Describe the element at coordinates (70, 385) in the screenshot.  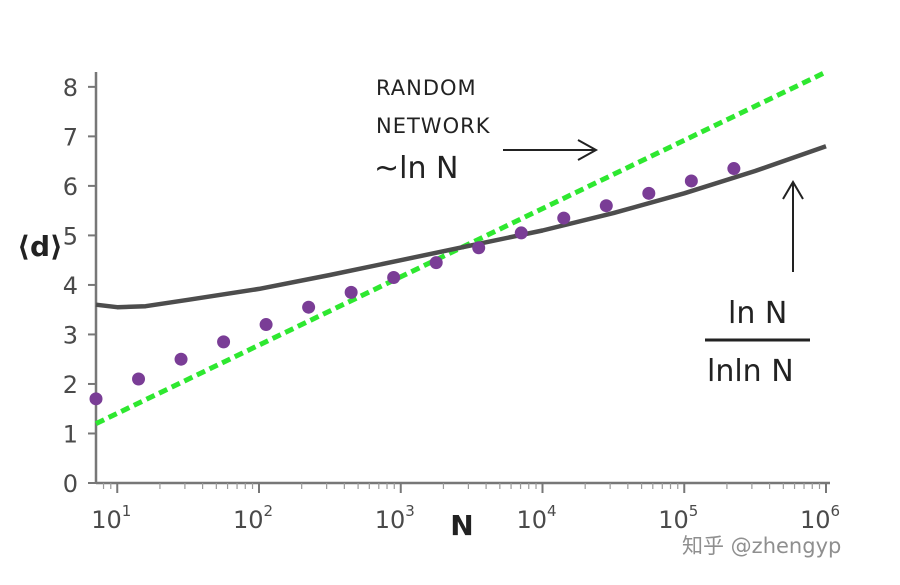
I see `y-tick-label: 2` at that location.